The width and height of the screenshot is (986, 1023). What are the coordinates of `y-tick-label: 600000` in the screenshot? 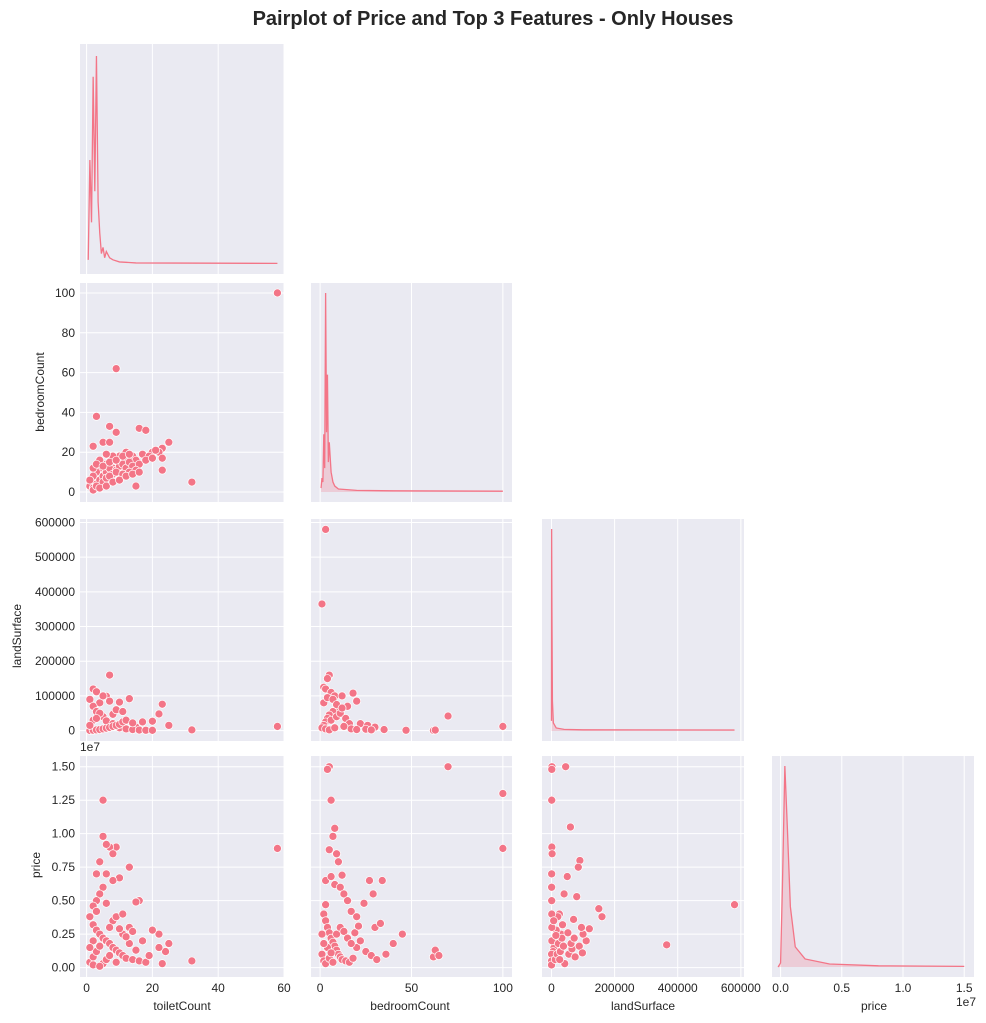 It's located at (55, 522).